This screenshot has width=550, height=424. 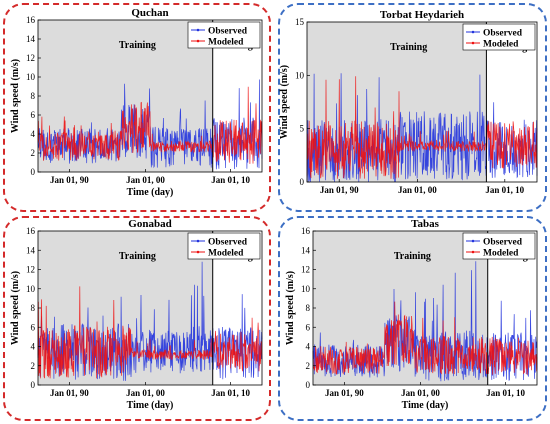 I want to click on y-tick-label: 15, so click(x=300, y=22).